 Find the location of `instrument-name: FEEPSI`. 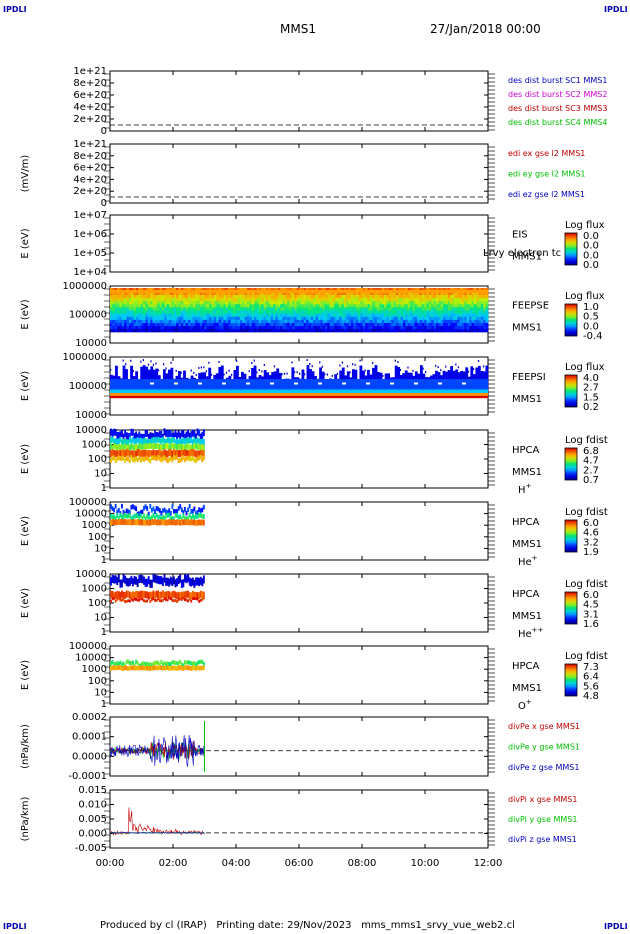

instrument-name: FEEPSI is located at coordinates (529, 377).